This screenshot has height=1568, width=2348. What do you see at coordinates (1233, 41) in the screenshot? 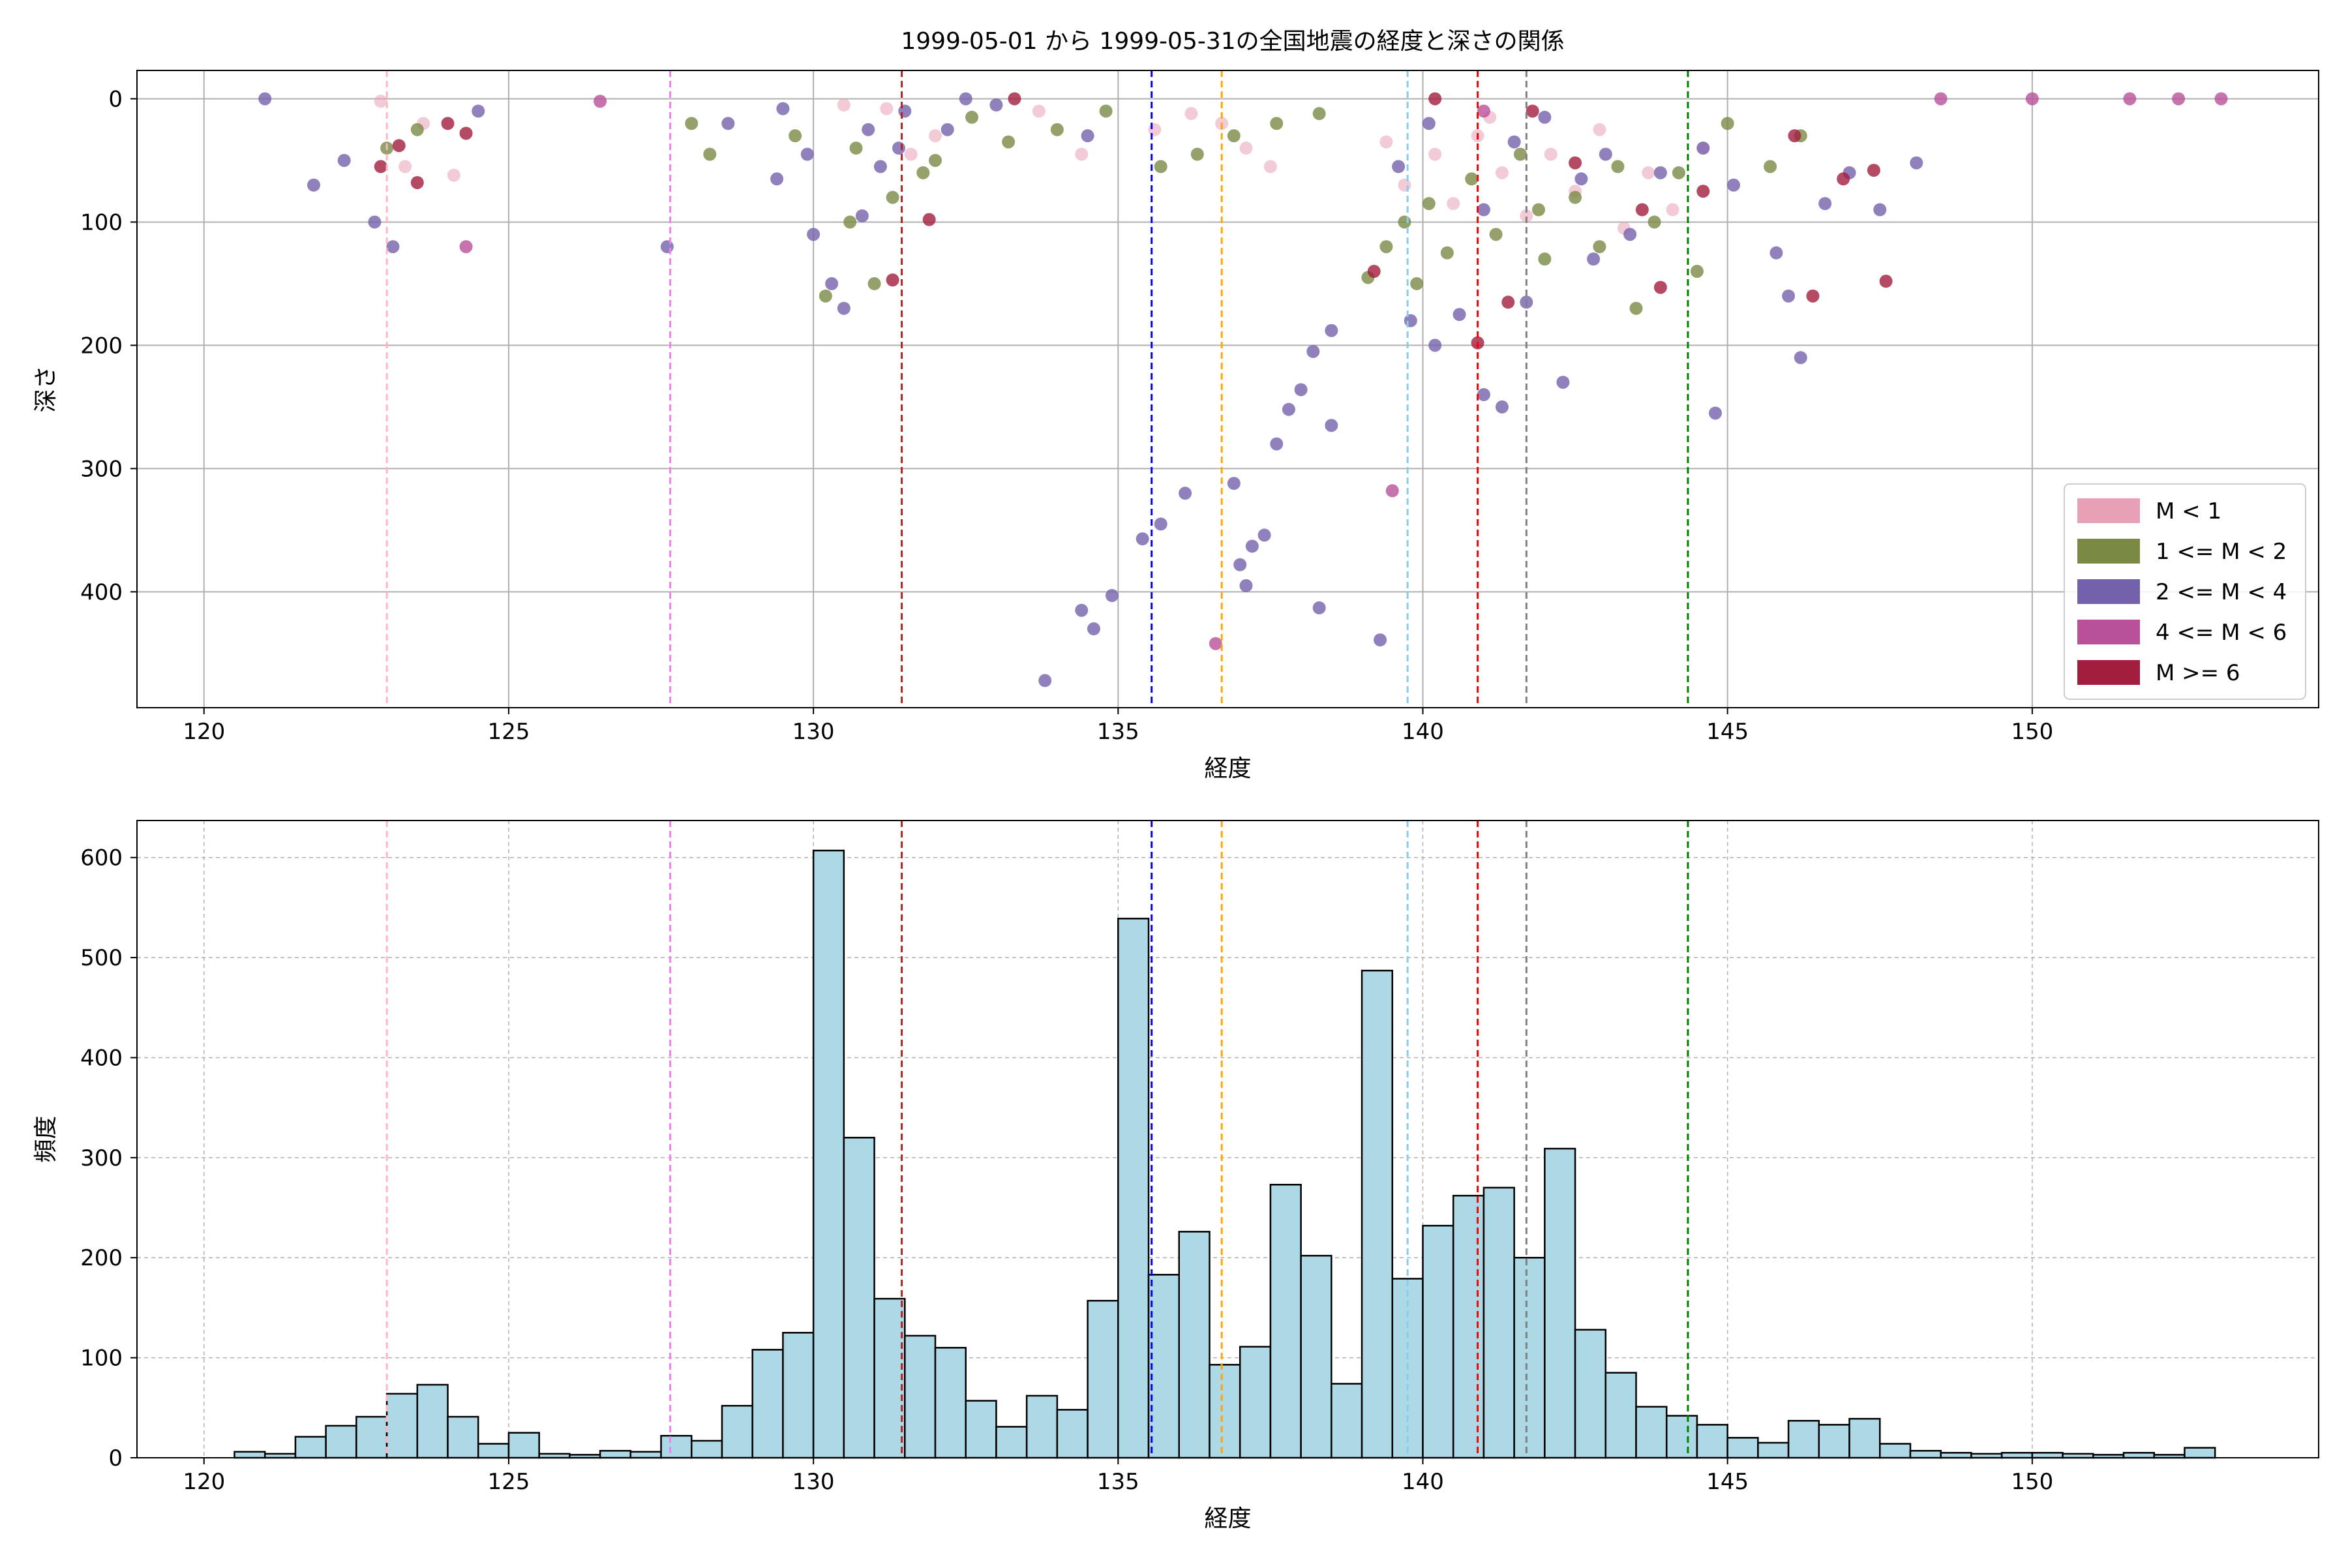
I see `chart-title: 1999-05-01 から 1999-05-31の全国地震の経度と深さの関係` at bounding box center [1233, 41].